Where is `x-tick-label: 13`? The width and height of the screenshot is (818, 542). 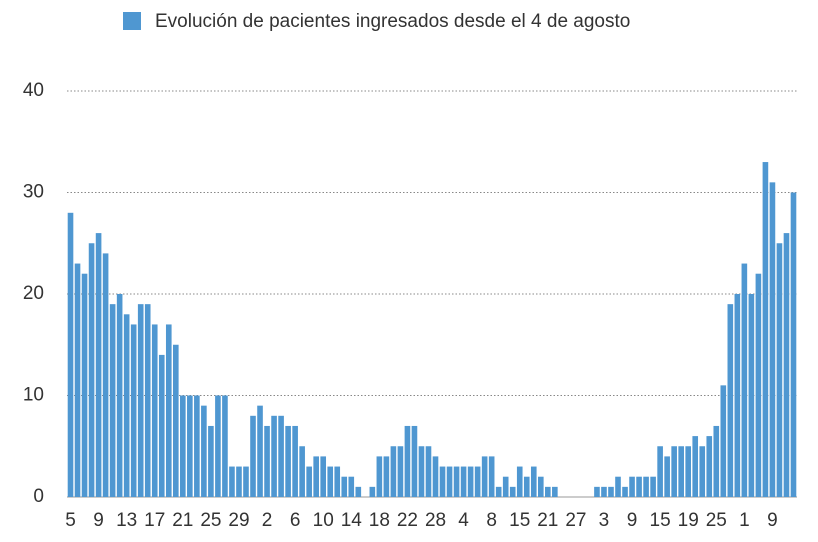 x-tick-label: 13 is located at coordinates (126, 520).